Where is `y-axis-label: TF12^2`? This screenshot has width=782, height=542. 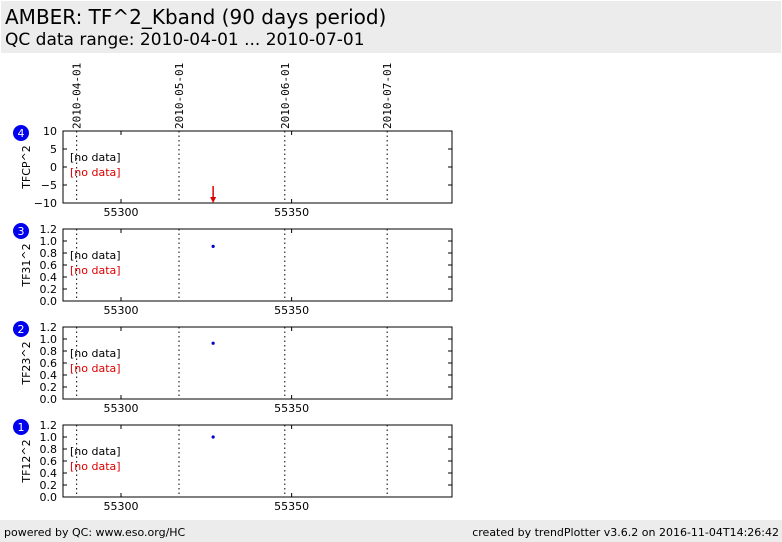 y-axis-label: TF12^2 is located at coordinates (26, 461).